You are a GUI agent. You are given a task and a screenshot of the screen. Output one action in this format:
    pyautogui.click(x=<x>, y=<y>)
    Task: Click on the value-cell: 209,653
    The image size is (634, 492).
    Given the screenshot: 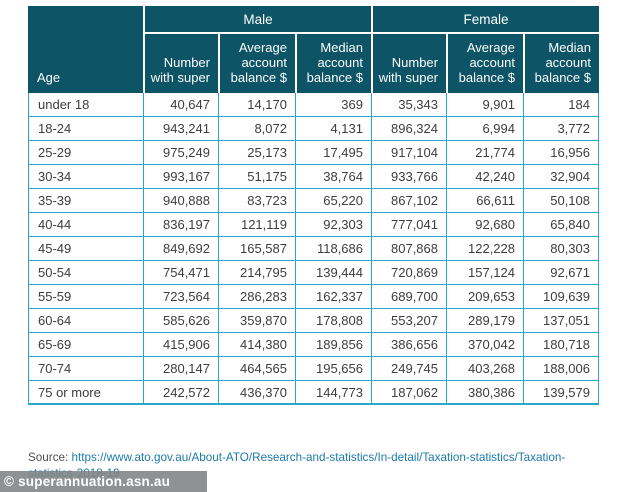 What is the action you would take?
    pyautogui.click(x=484, y=297)
    